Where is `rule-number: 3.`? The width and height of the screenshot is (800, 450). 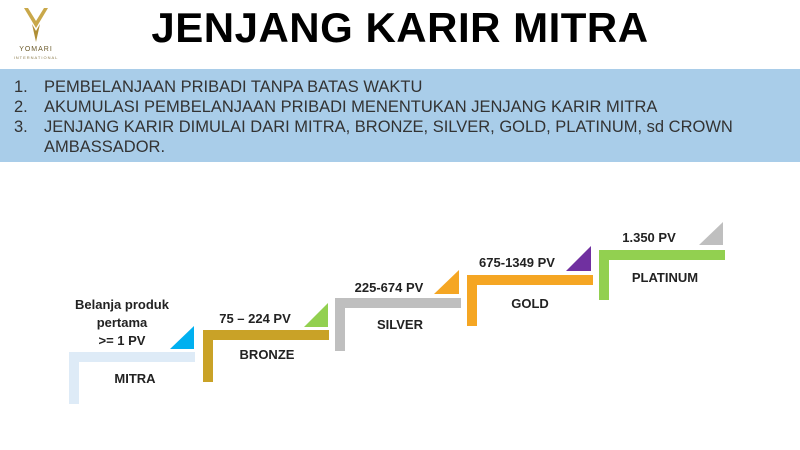
rule-number: 3. is located at coordinates (21, 127).